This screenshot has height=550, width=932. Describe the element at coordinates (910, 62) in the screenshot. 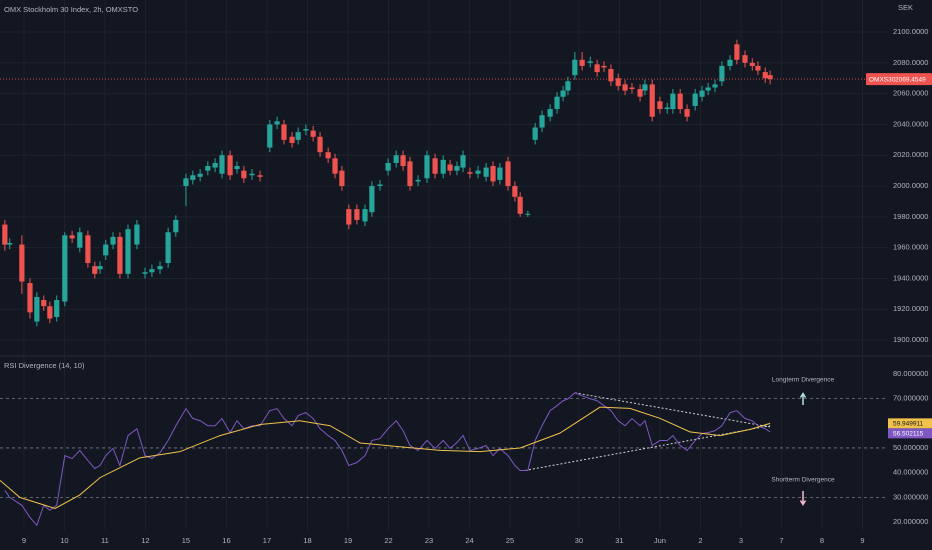

I see `y-tick-label: 2080.0000` at that location.